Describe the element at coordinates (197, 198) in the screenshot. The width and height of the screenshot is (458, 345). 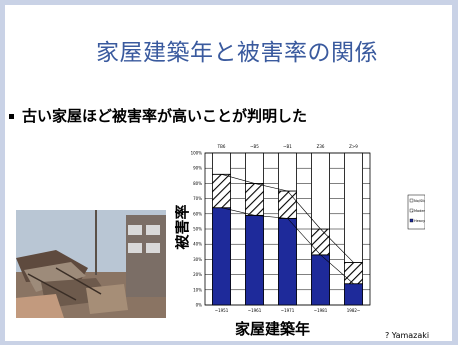
I see `y-tick-label: 70%` at that location.